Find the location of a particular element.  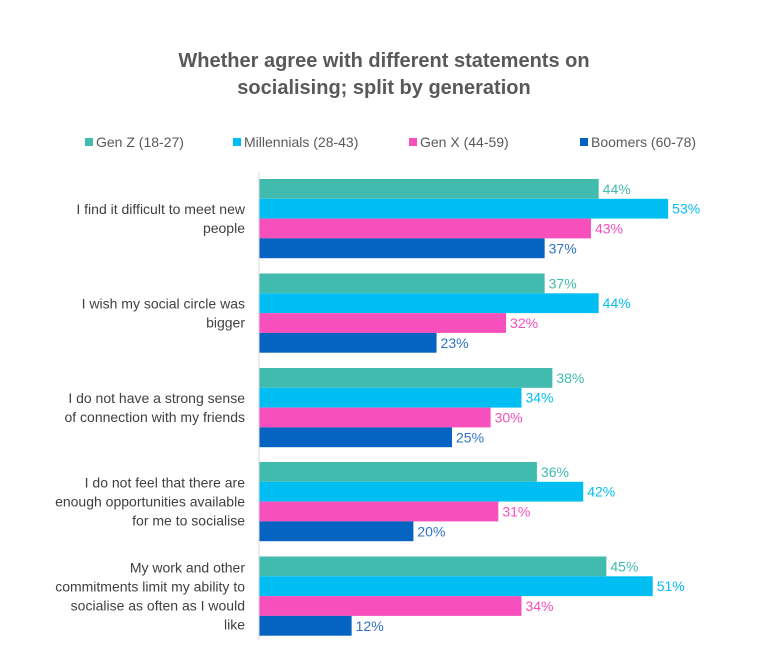

legend-label: Gen Z (18-27) is located at coordinates (140, 142).